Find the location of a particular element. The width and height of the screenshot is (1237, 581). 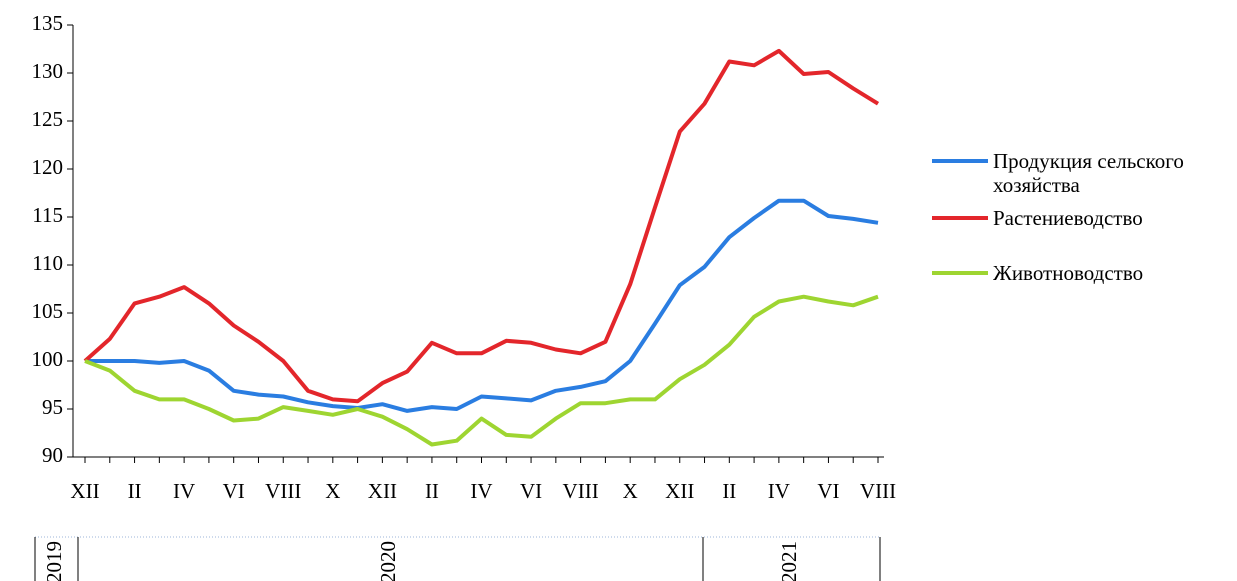

legend-label: Растениеводство is located at coordinates (1068, 218).